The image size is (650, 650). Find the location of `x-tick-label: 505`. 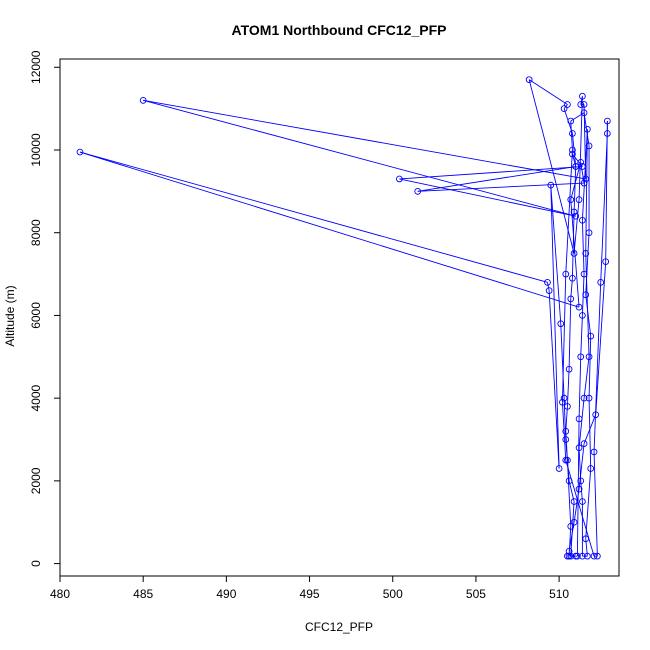

x-tick-label: 505 is located at coordinates (476, 594).